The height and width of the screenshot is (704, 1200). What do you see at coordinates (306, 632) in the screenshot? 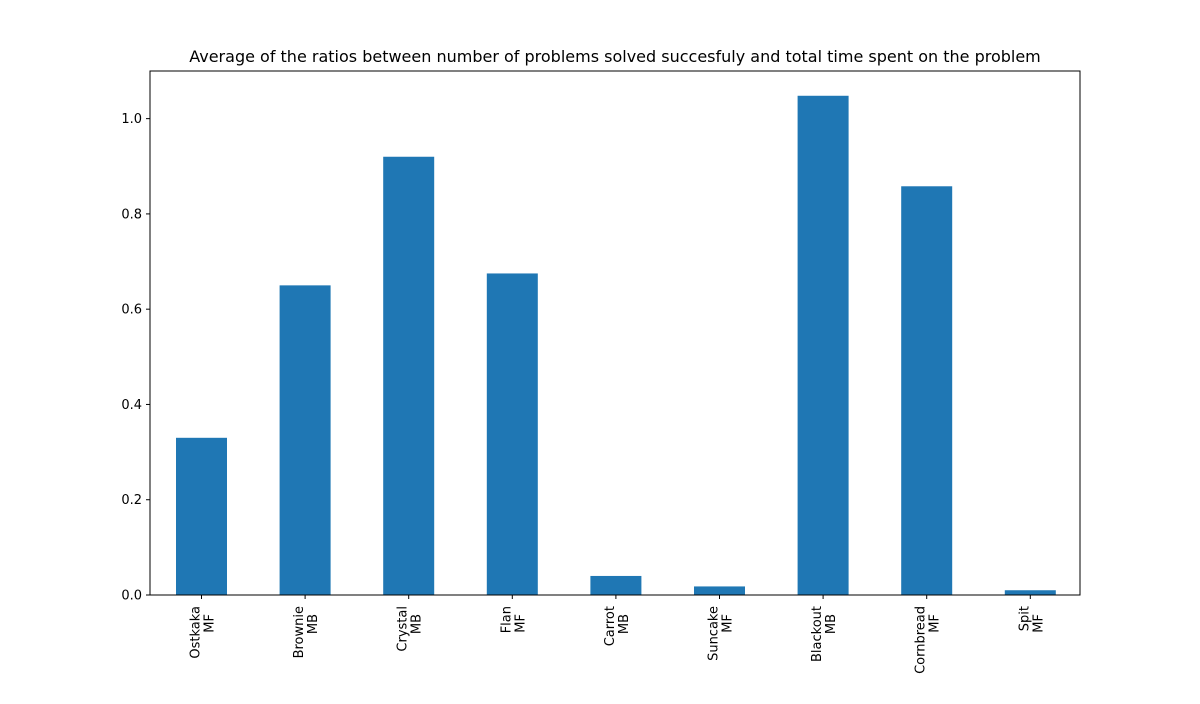
I see `x-tick-label: BrownieMB` at bounding box center [306, 632].